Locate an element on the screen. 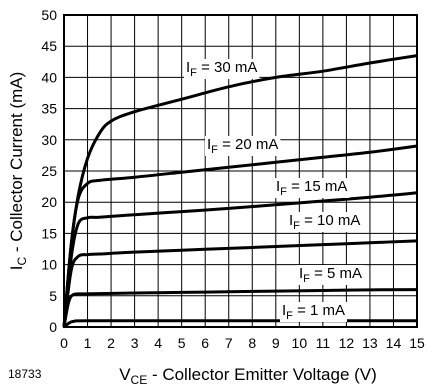 The width and height of the screenshot is (428, 386). series-label: IF = 5 mA is located at coordinates (330, 275).